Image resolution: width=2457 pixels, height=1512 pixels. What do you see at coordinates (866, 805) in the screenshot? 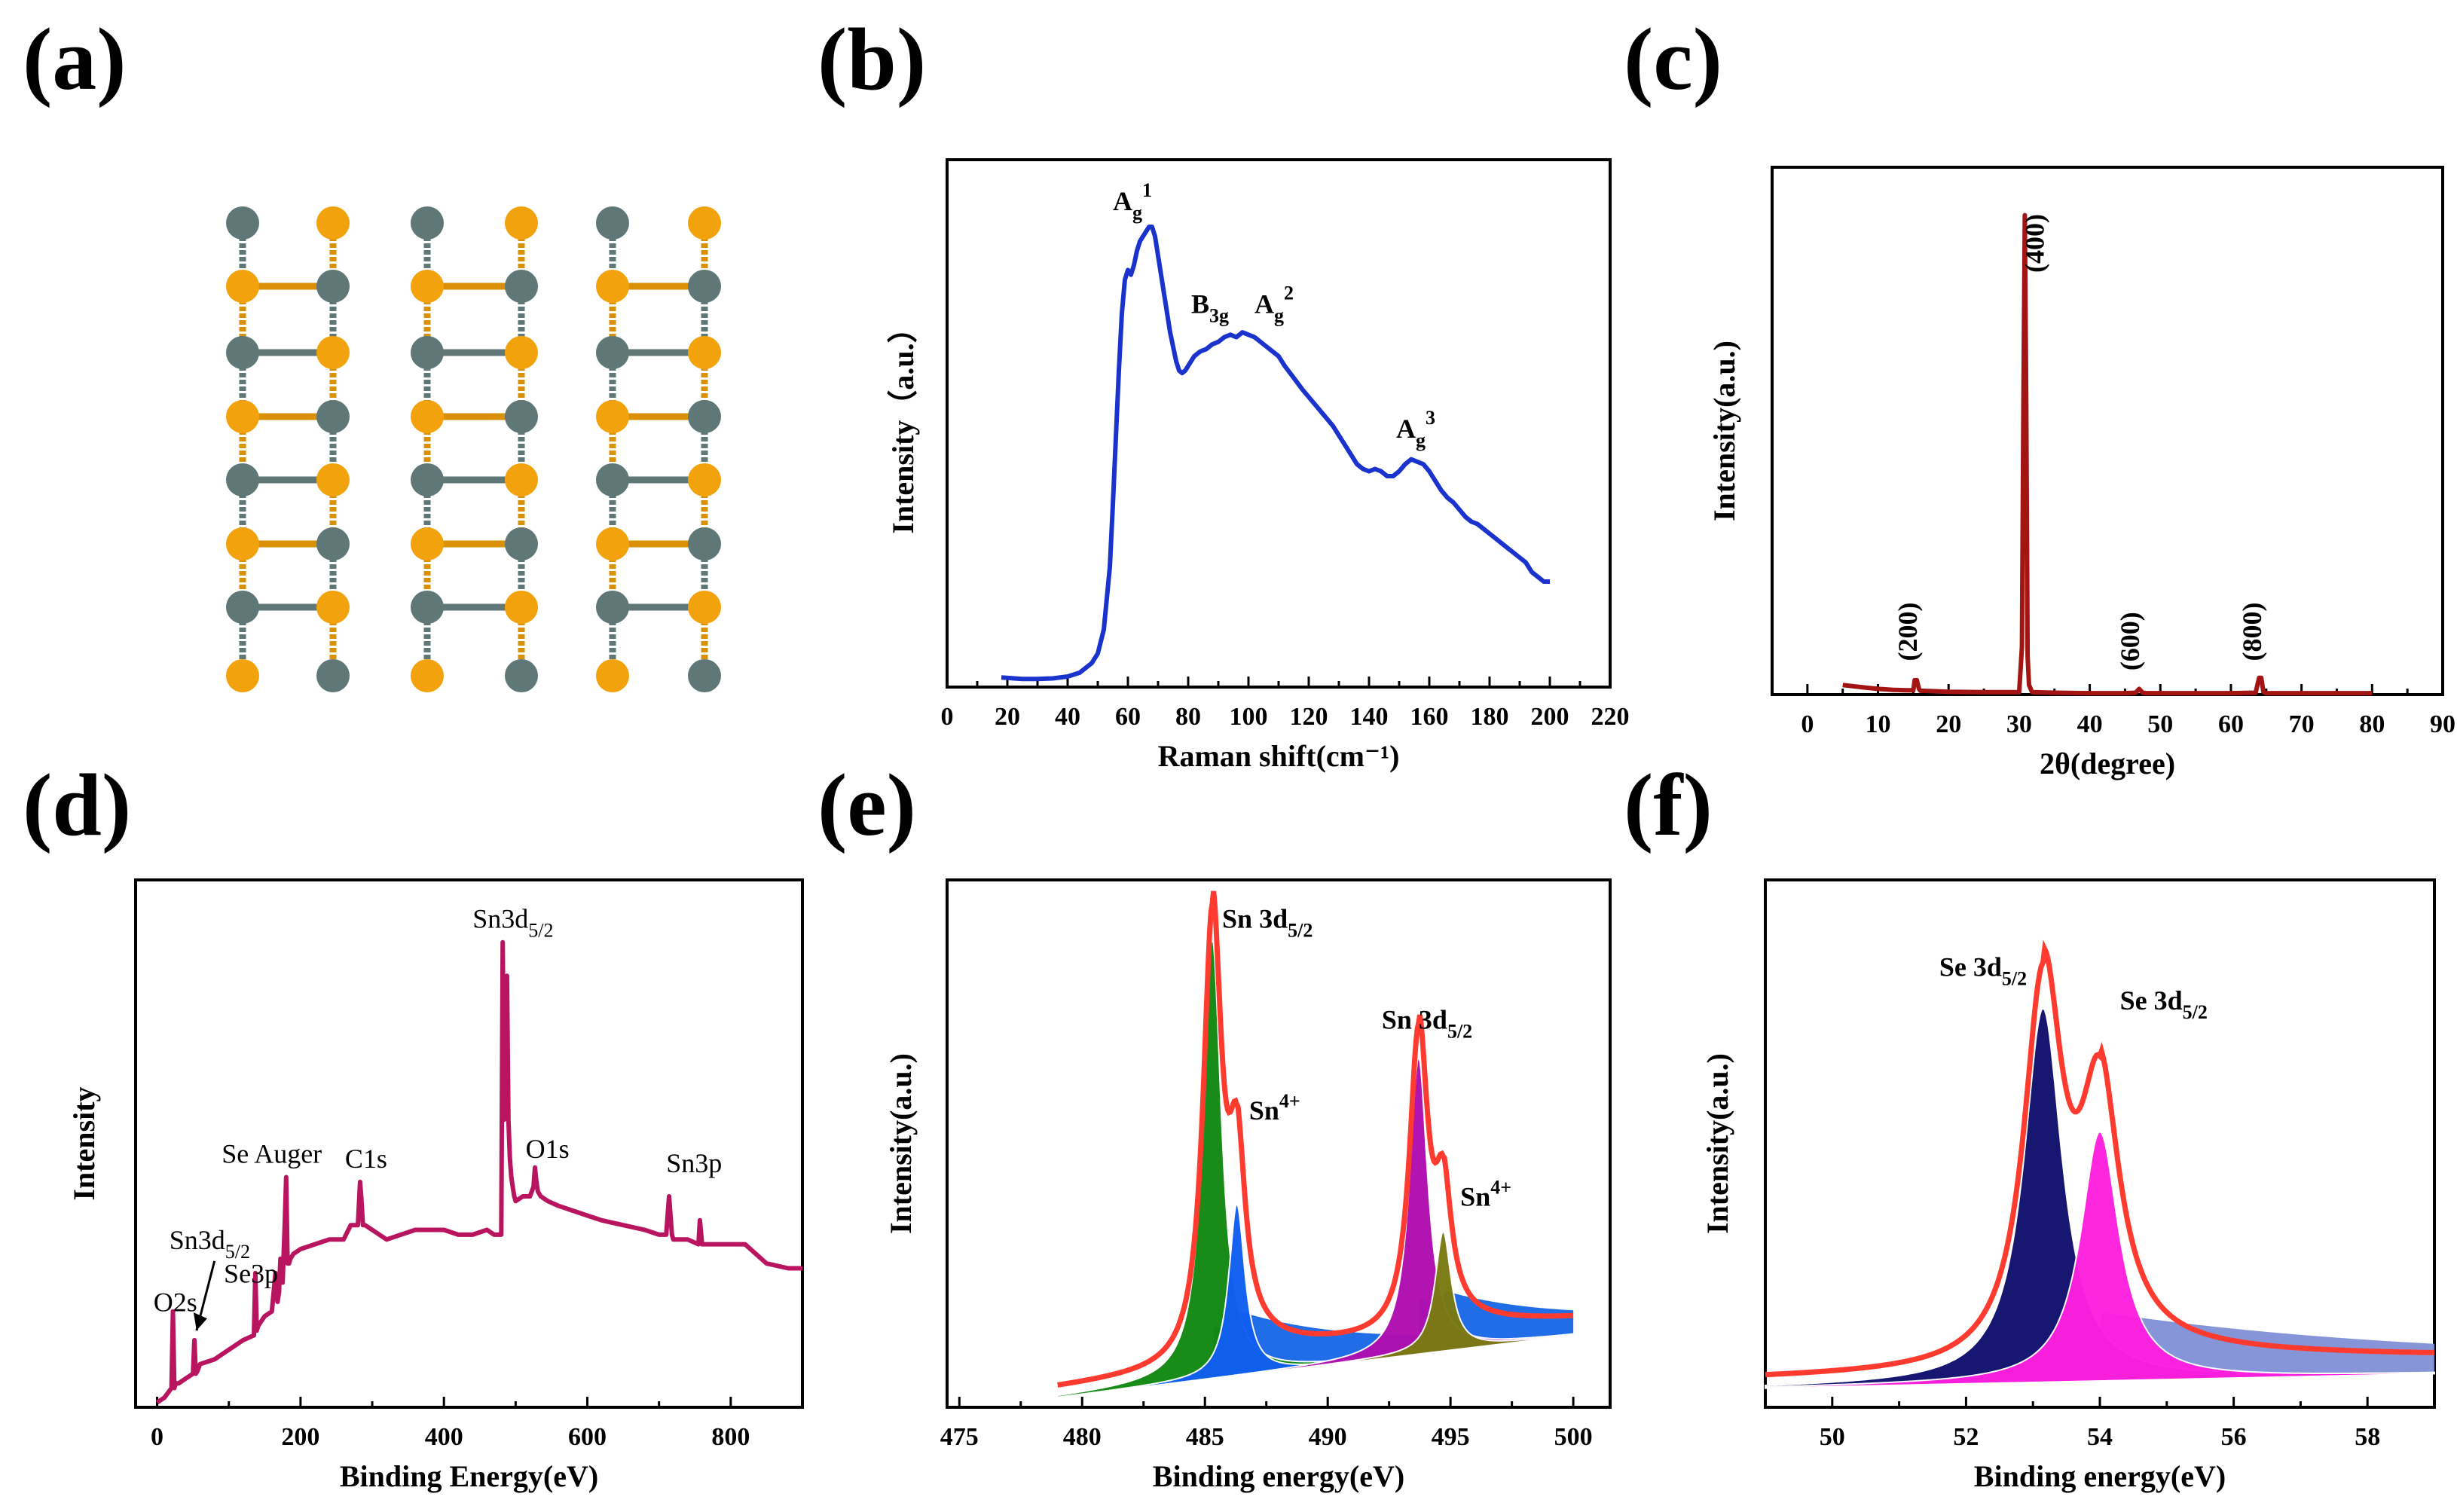
I see `panel-label-e: (e)` at bounding box center [866, 805].